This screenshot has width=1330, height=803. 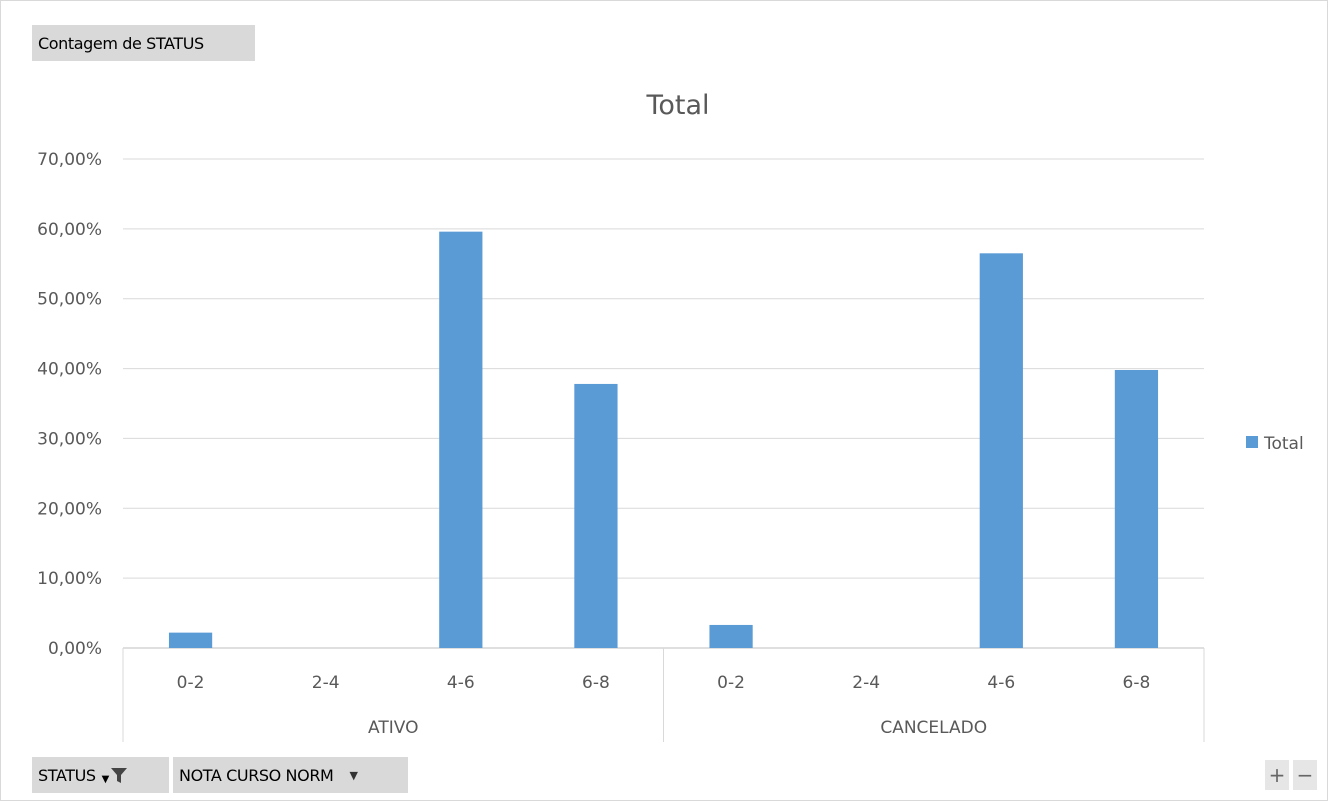 I want to click on minus-icon: −, so click(x=1305, y=775).